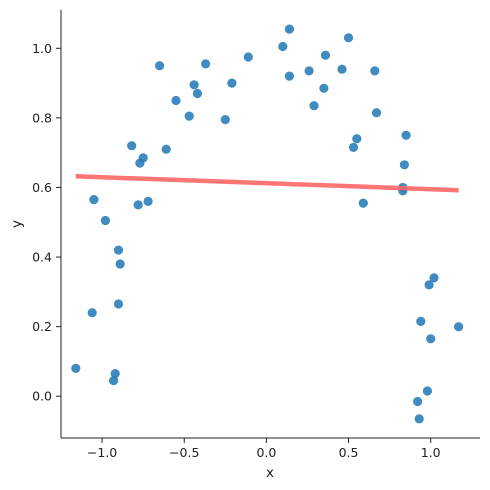 Image resolution: width=490 pixels, height=490 pixels. Describe the element at coordinates (266, 452) in the screenshot. I see `x-tick-label: 0.0` at that location.